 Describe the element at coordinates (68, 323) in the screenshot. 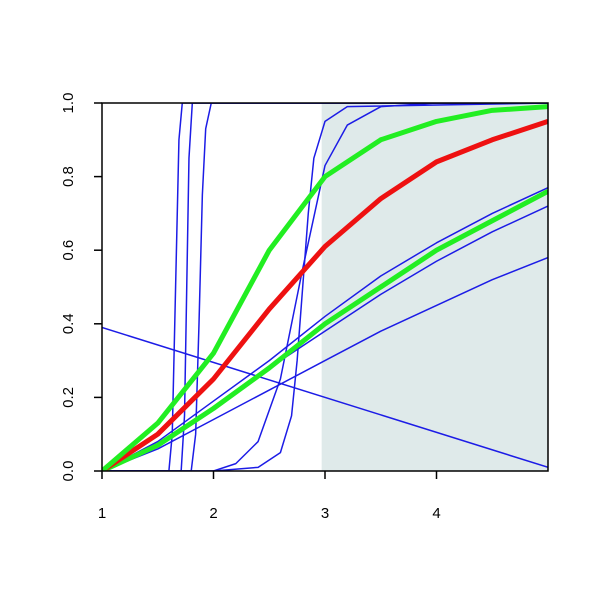

I see `y-tick-label: 0.4` at that location.